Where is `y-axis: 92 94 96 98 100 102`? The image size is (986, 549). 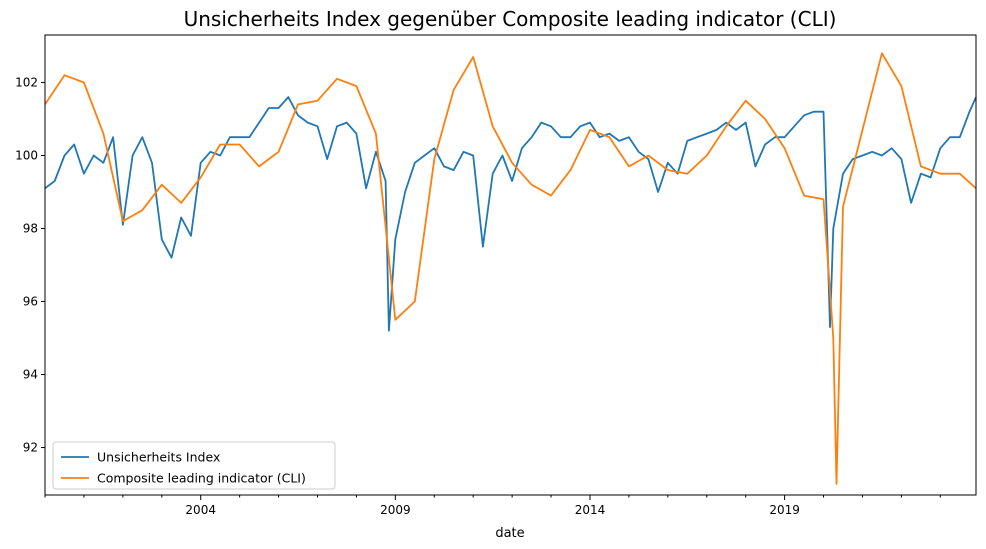
y-axis: 92 94 96 98 100 102 is located at coordinates (30, 264).